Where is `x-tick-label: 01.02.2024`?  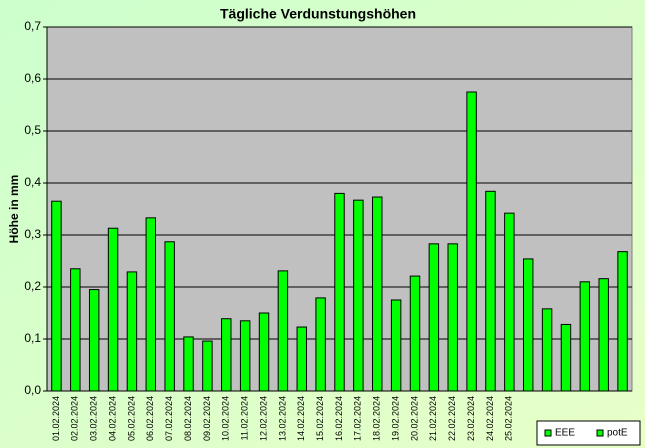
x-tick-label: 01.02.2024 is located at coordinates (56, 418).